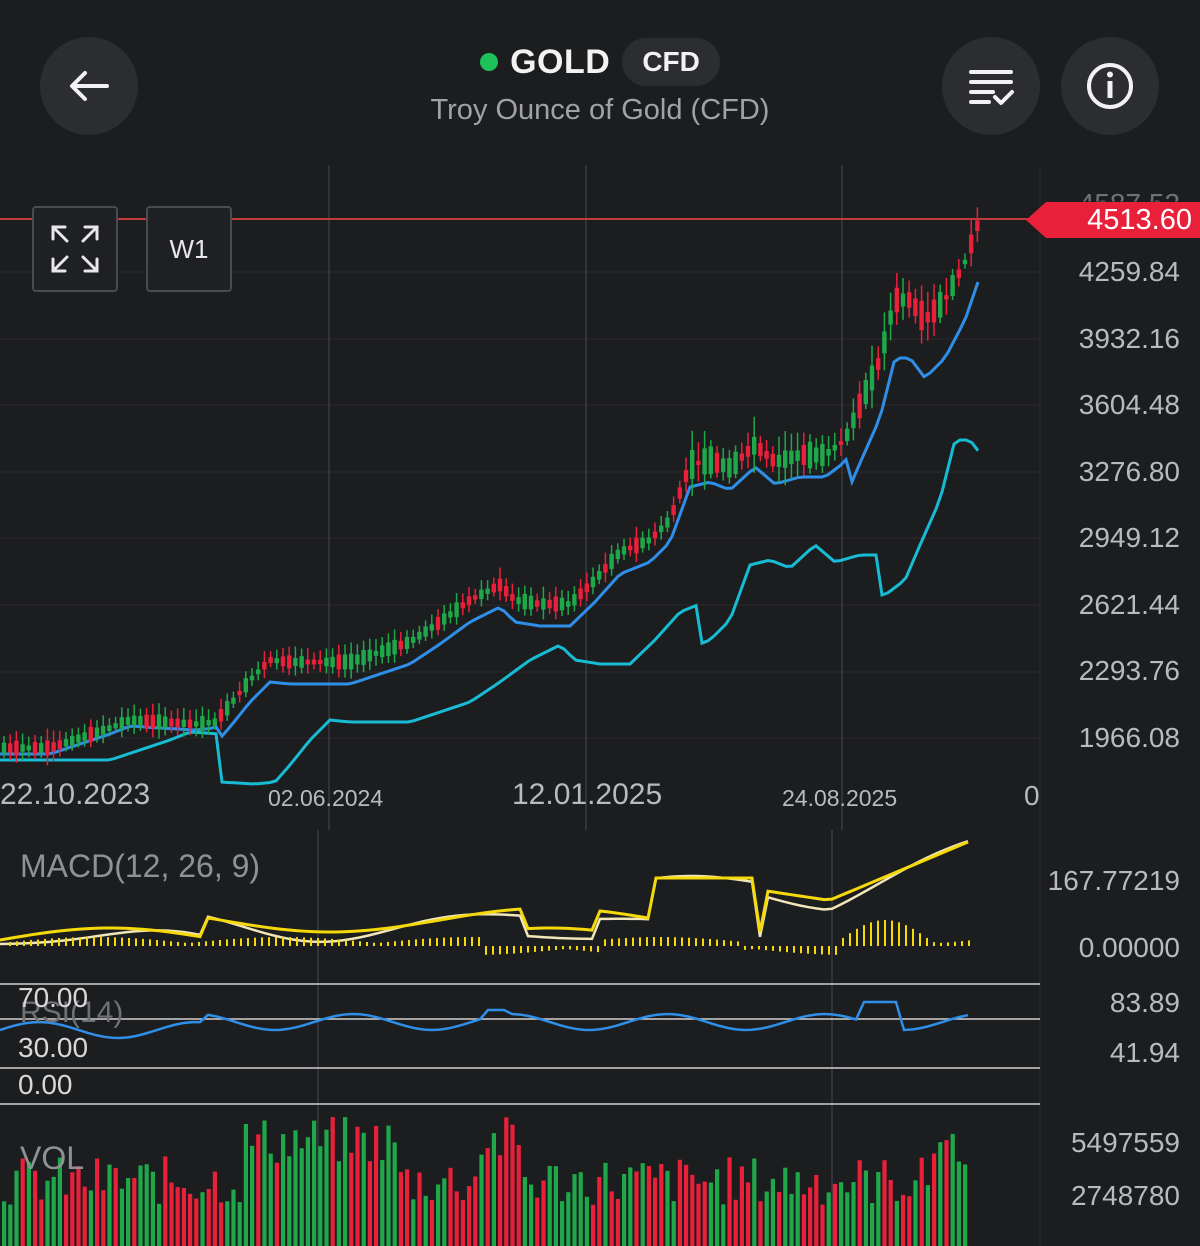 Image resolution: width=1200 pixels, height=1246 pixels. I want to click on list-settings-icon, so click(991, 87).